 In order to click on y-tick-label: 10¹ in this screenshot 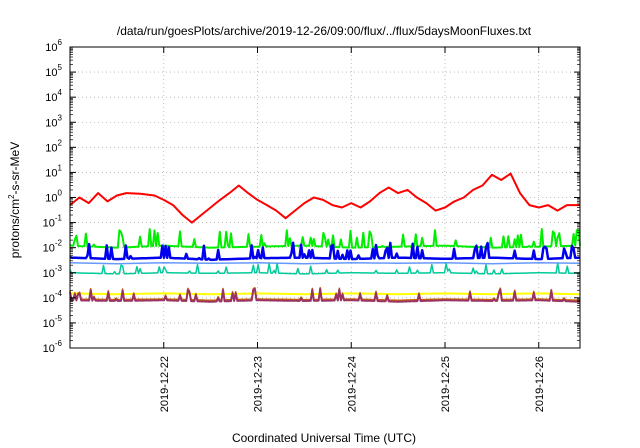, I will do `click(53, 171)`.